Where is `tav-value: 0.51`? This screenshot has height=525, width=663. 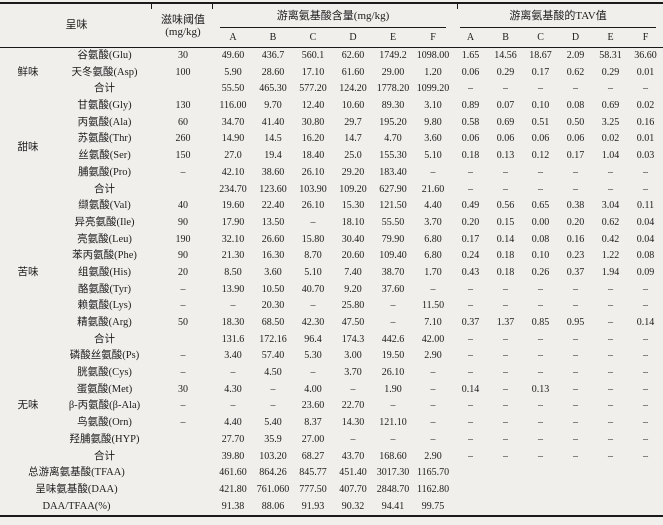 tav-value: 0.51 is located at coordinates (540, 122).